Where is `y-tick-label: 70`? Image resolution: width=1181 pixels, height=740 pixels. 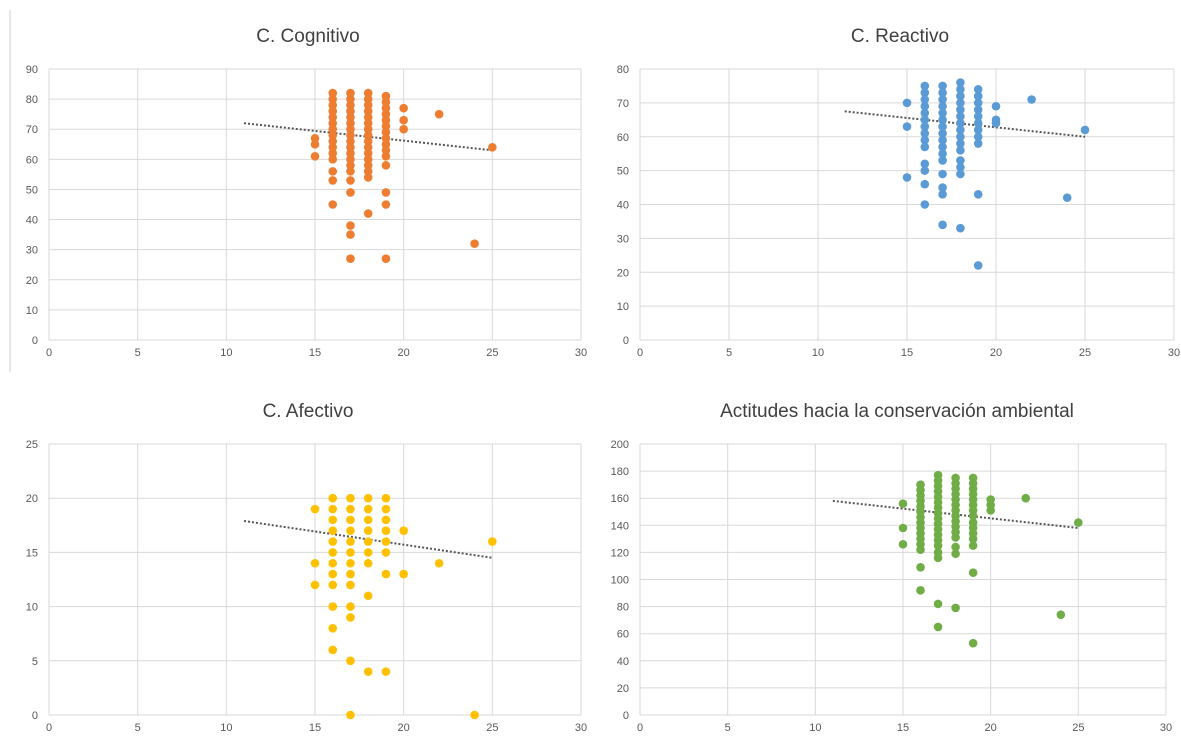
y-tick-label: 70 is located at coordinates (623, 104).